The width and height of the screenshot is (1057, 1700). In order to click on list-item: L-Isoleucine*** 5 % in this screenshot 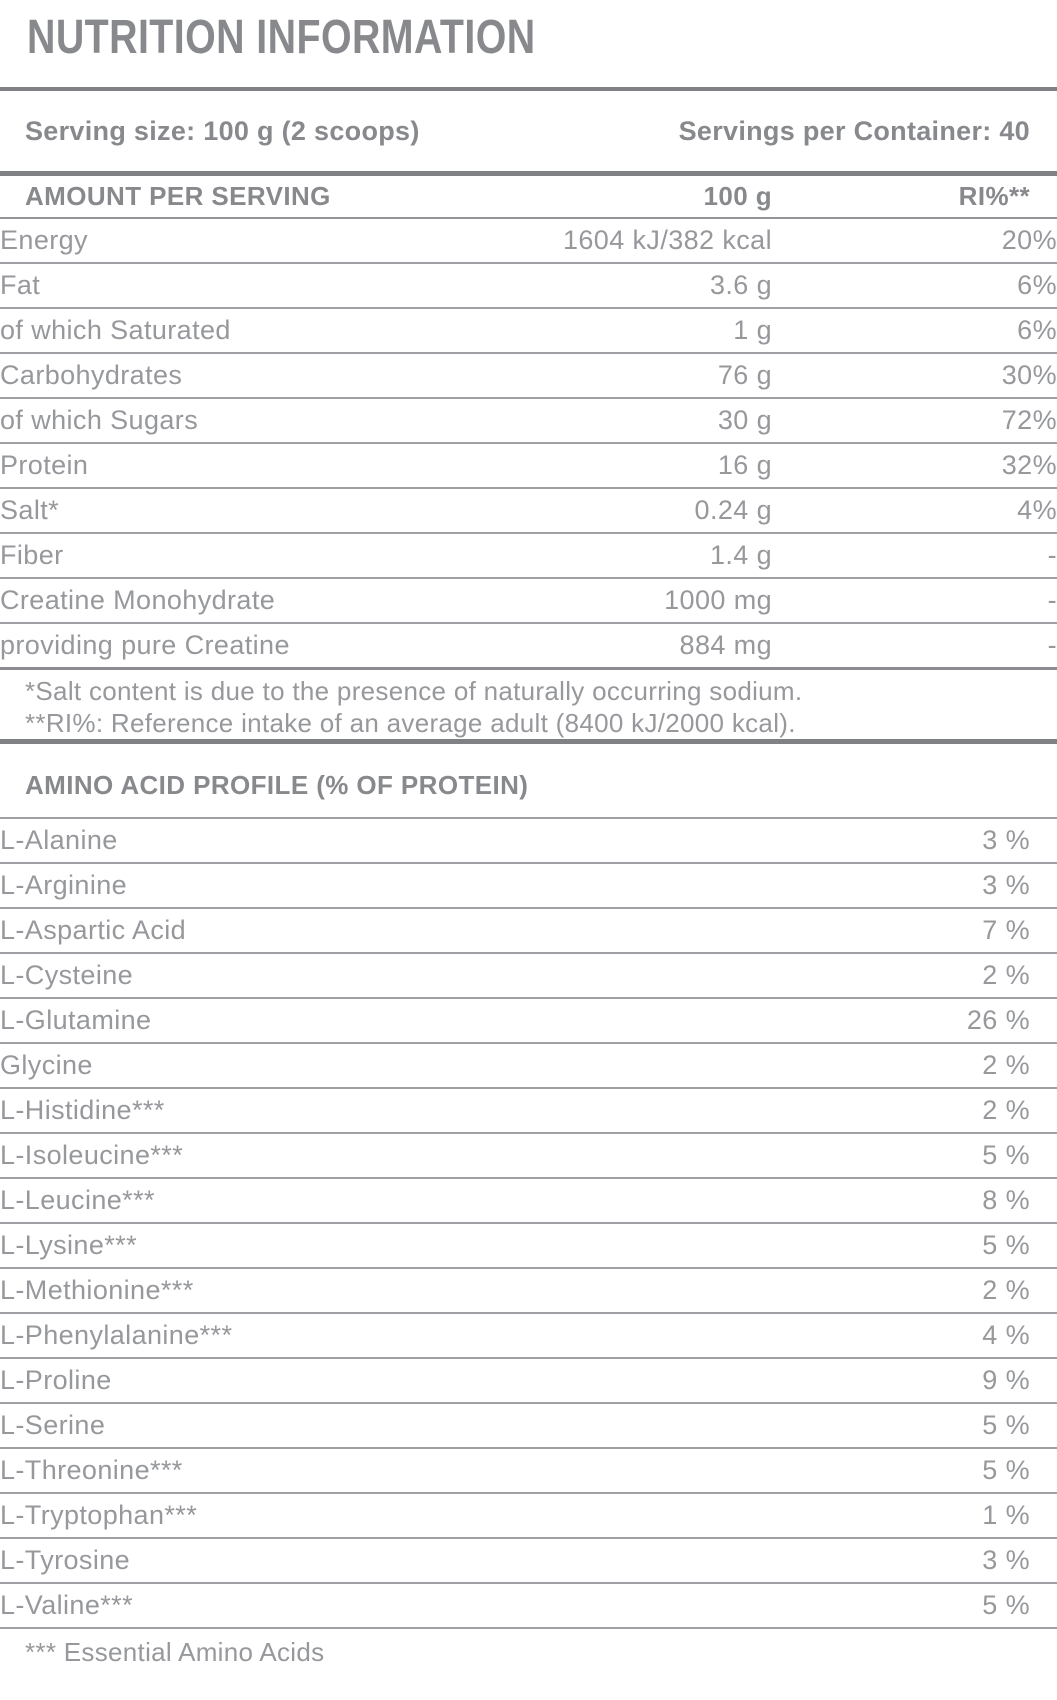, I will do `click(528, 1156)`.